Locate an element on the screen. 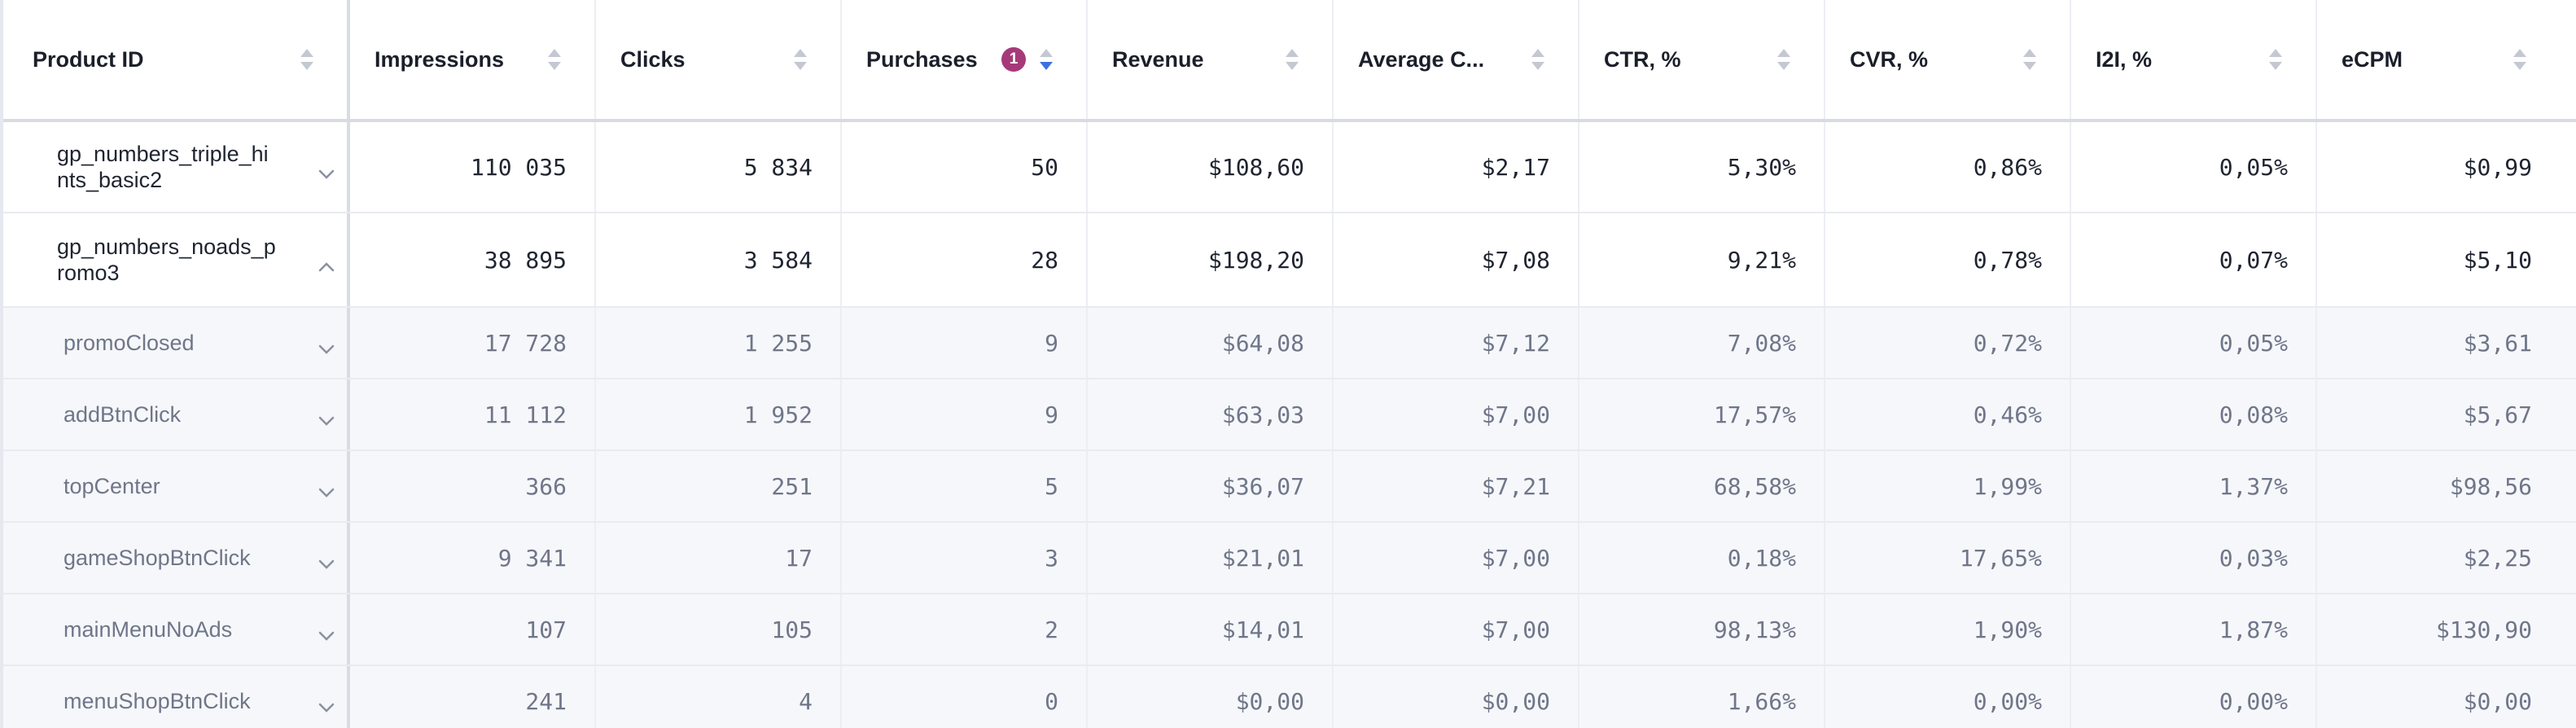 Image resolution: width=2576 pixels, height=728 pixels. purchases-cell: 3 is located at coordinates (965, 558).